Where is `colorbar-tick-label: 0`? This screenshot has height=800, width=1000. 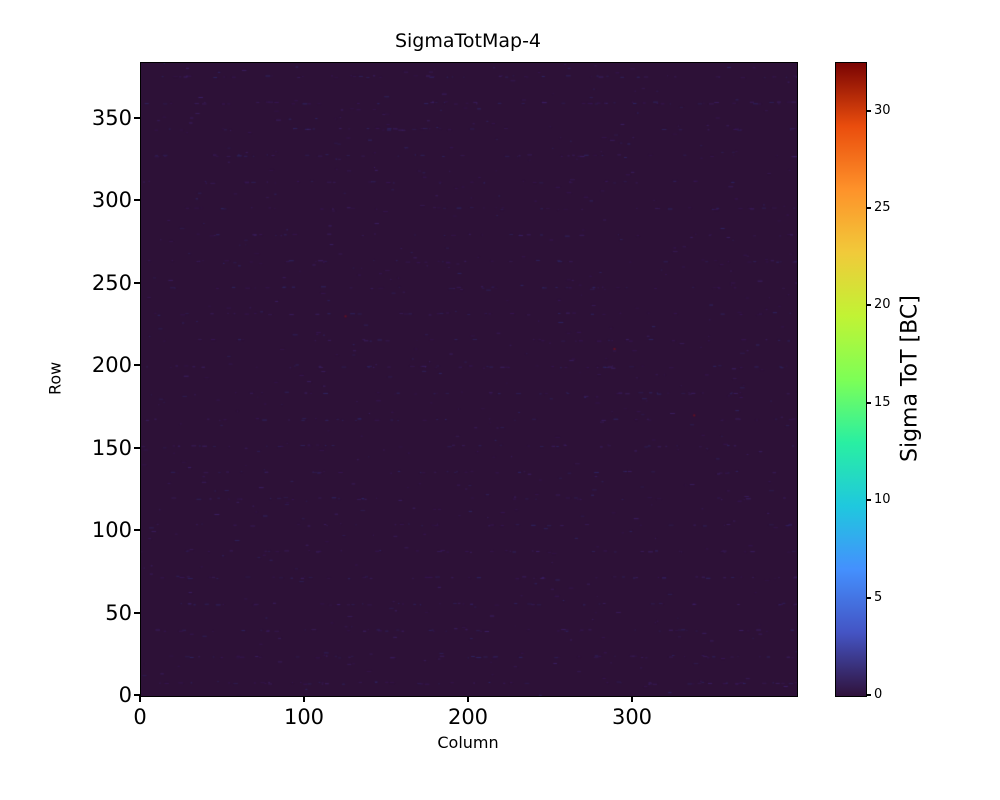
colorbar-tick-label: 0 is located at coordinates (878, 694).